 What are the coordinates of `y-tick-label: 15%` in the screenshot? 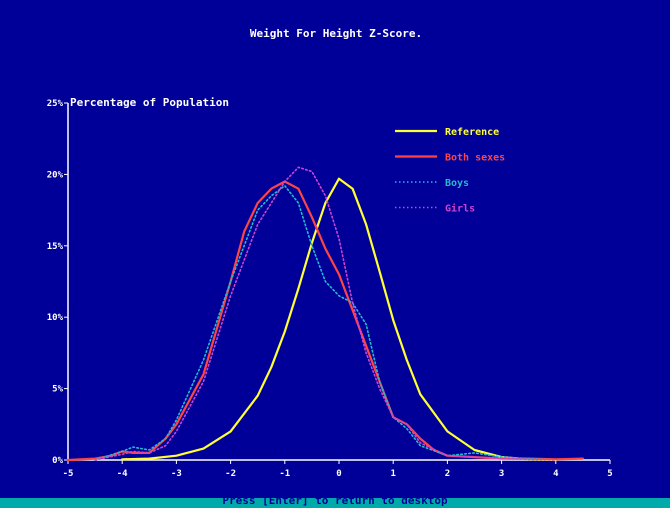 It's located at (55, 247).